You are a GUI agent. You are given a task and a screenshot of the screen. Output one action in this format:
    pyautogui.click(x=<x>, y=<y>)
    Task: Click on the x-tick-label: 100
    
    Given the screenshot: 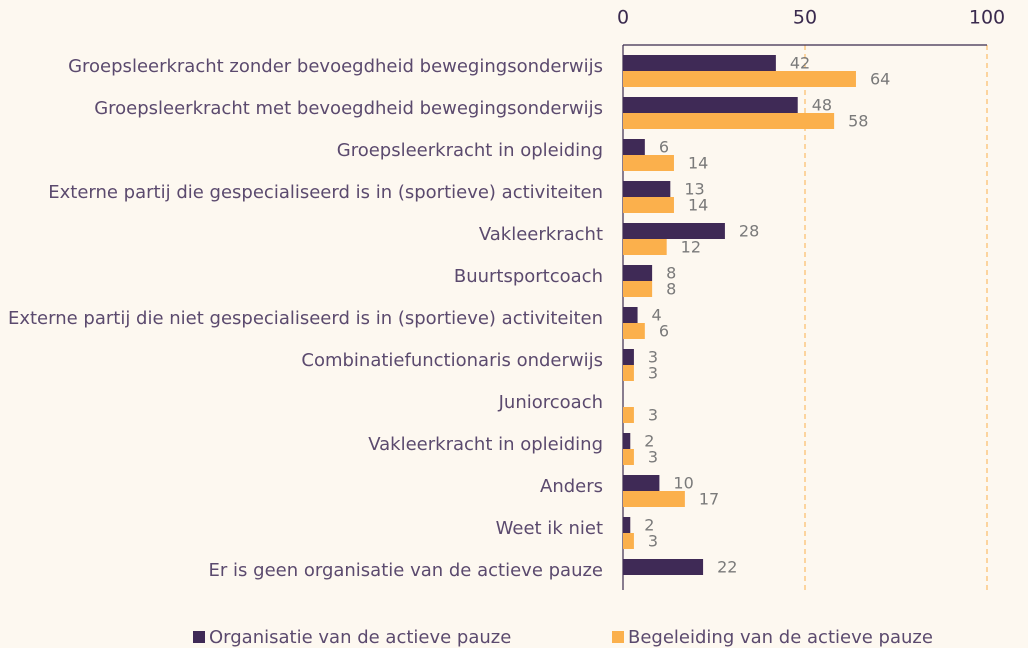 What is the action you would take?
    pyautogui.click(x=987, y=18)
    